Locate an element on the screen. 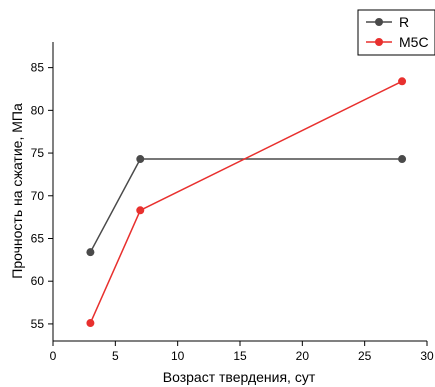 The image size is (435, 387). y-axis-title: Прочность на сжатие, МПа is located at coordinates (17, 191).